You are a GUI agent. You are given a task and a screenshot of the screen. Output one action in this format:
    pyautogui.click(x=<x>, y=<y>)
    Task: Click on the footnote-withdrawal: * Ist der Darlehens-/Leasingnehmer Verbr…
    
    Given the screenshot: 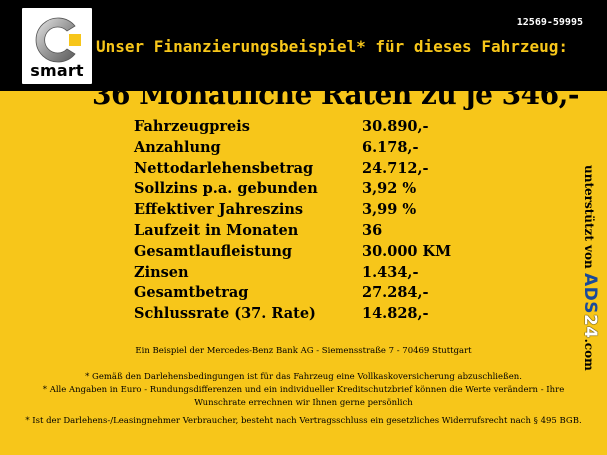 What is the action you would take?
    pyautogui.click(x=303, y=421)
    